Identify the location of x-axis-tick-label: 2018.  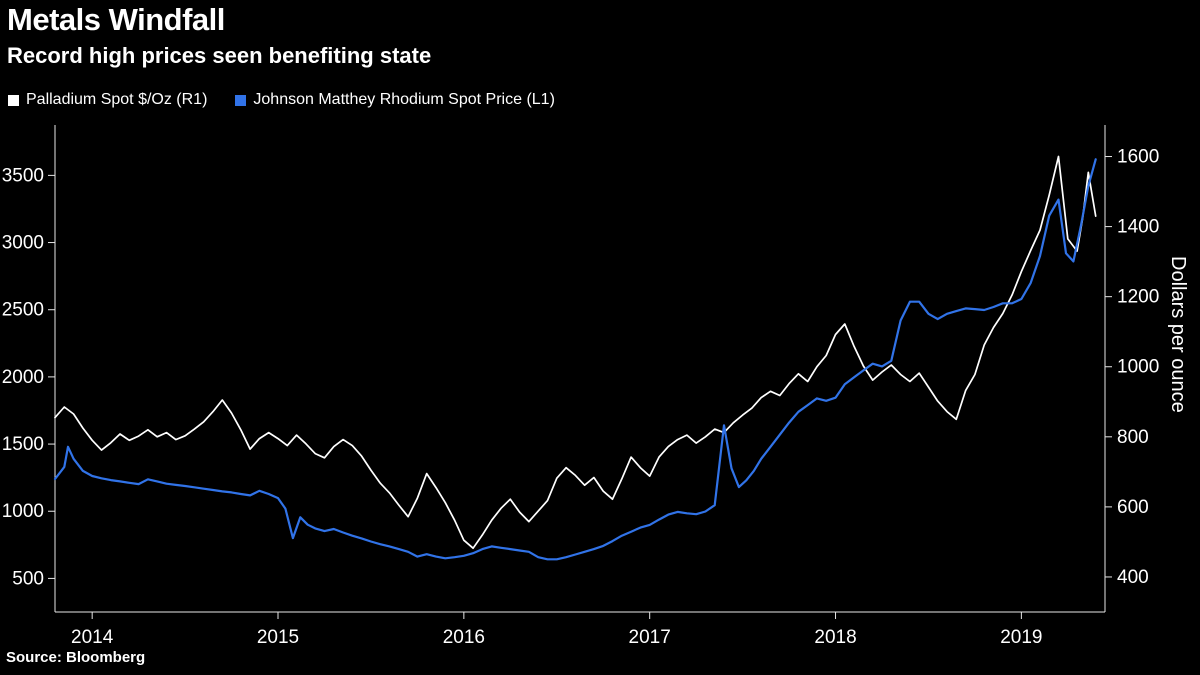
(835, 637).